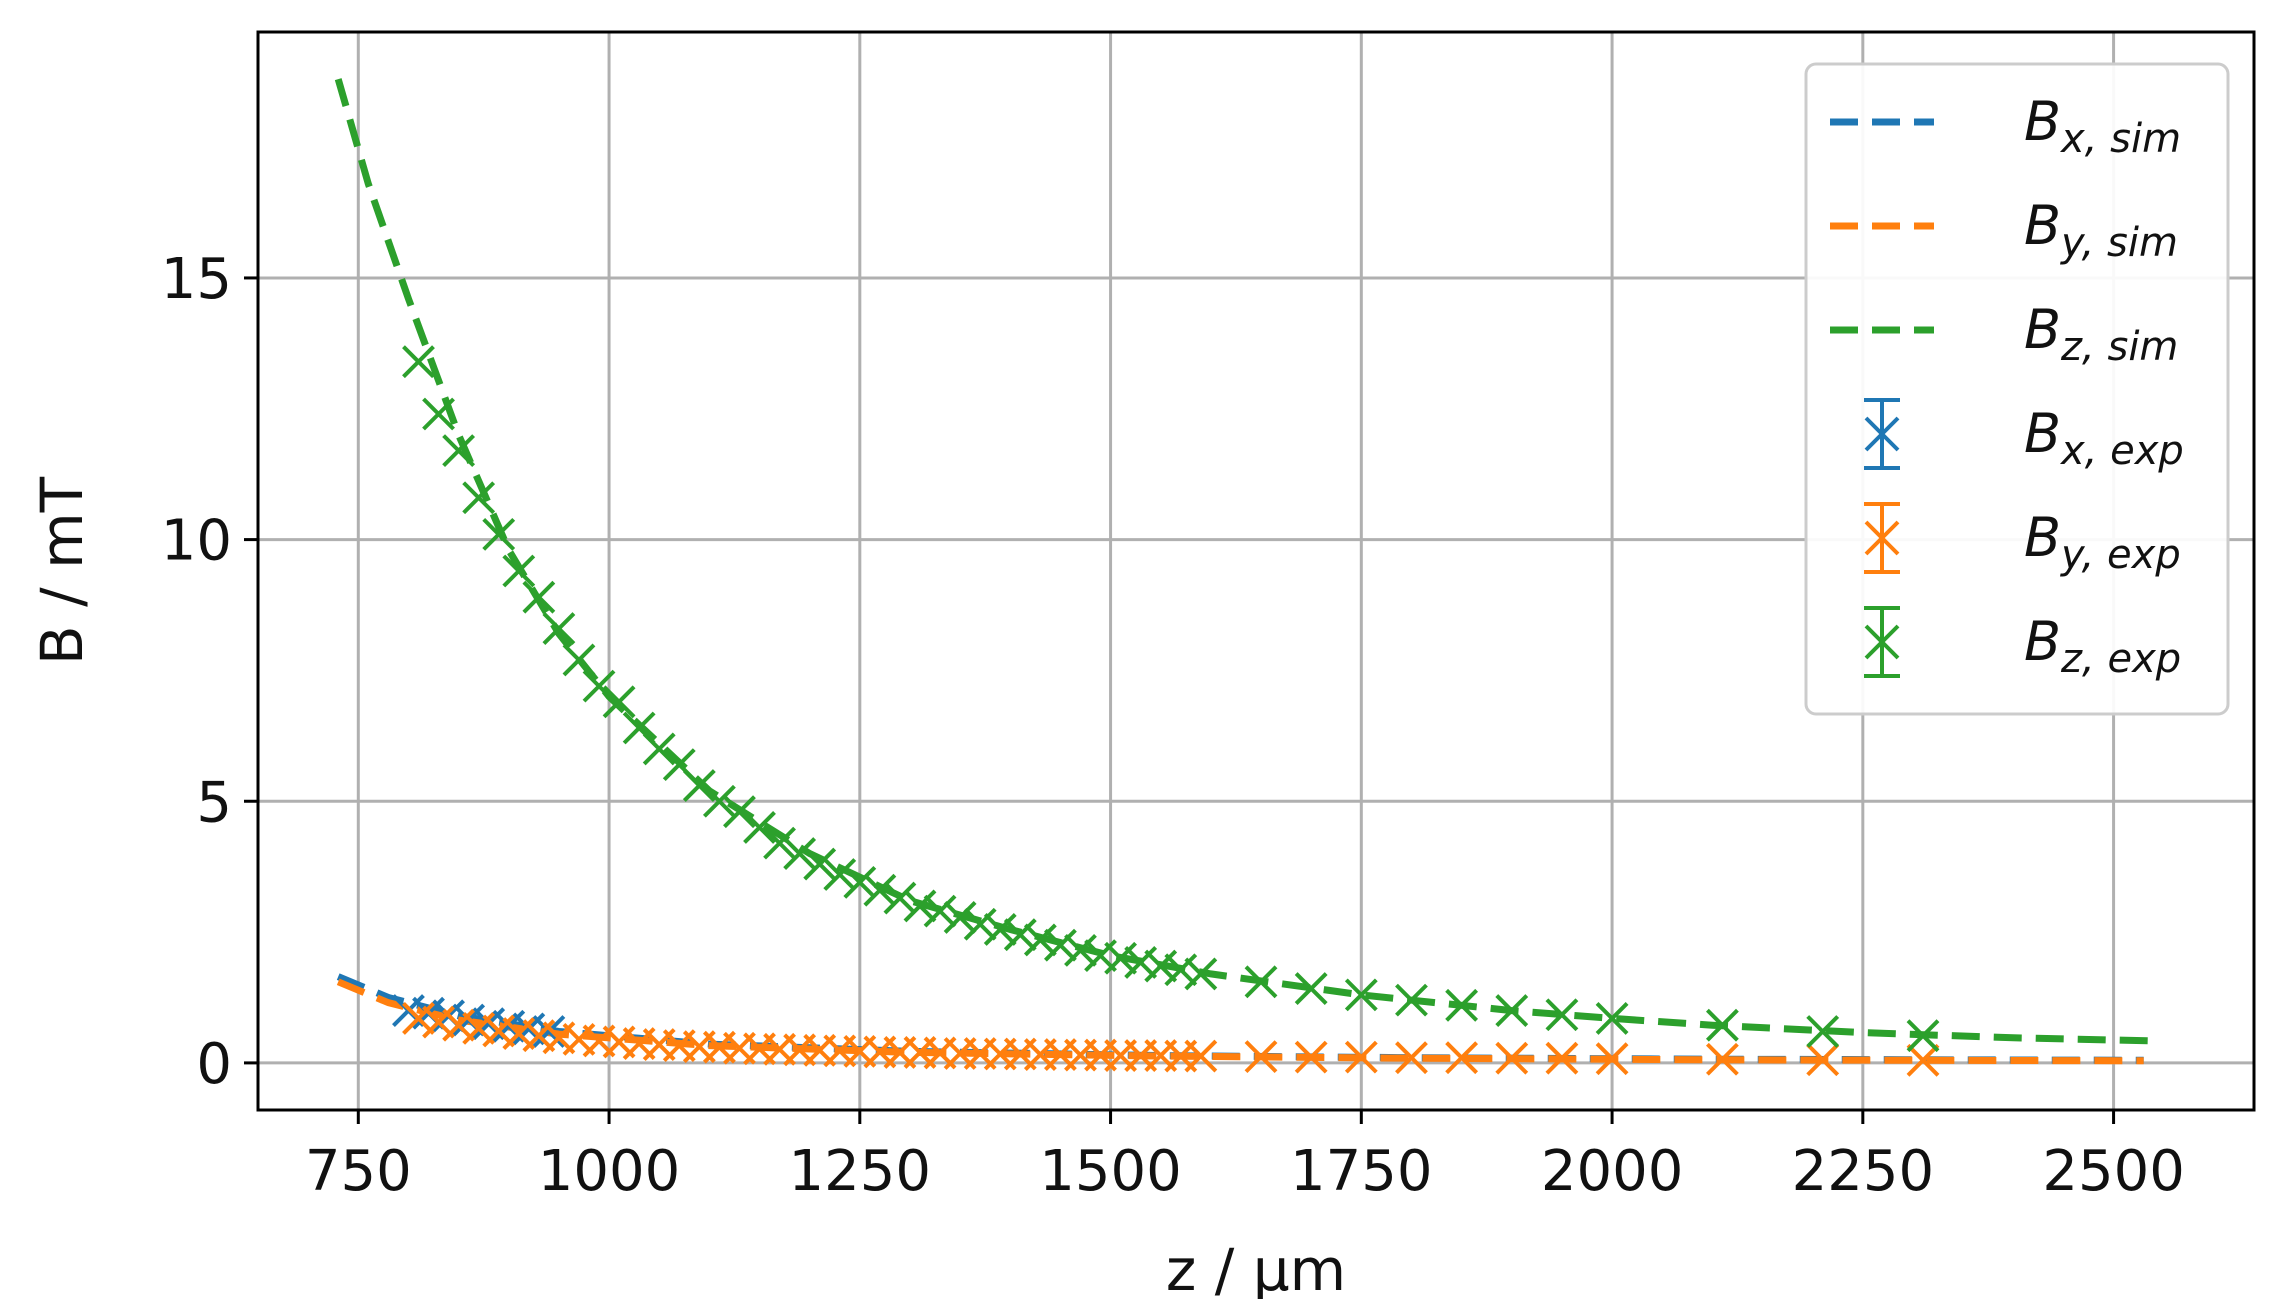 The image size is (2284, 1299). What do you see at coordinates (1361, 1171) in the screenshot?
I see `x-tick-label: 1750` at bounding box center [1361, 1171].